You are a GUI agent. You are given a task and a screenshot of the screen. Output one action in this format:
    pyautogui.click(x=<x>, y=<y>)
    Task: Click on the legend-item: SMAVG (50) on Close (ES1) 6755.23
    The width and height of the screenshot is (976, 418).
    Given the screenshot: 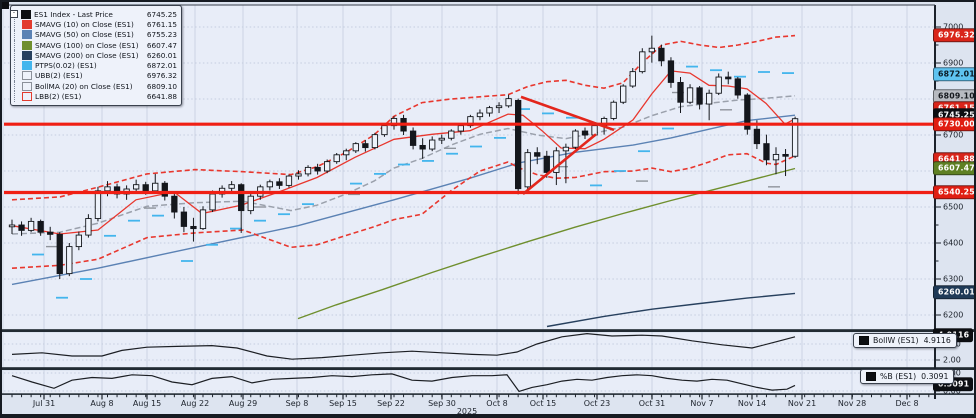 What is the action you would take?
    pyautogui.click(x=95, y=34)
    